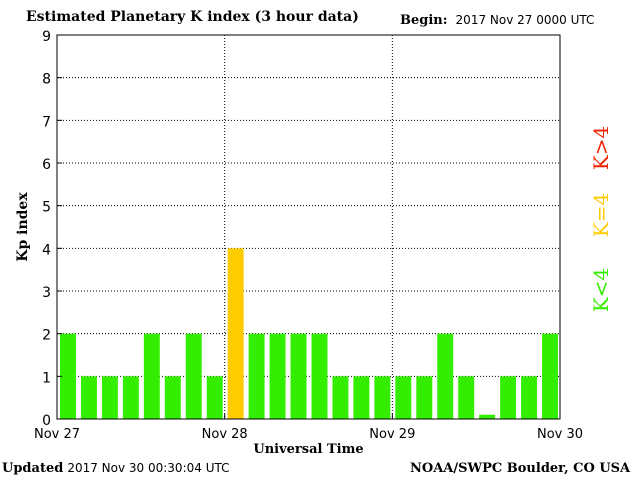  I want to click on x-axis-label: Universal Time, so click(308, 449).